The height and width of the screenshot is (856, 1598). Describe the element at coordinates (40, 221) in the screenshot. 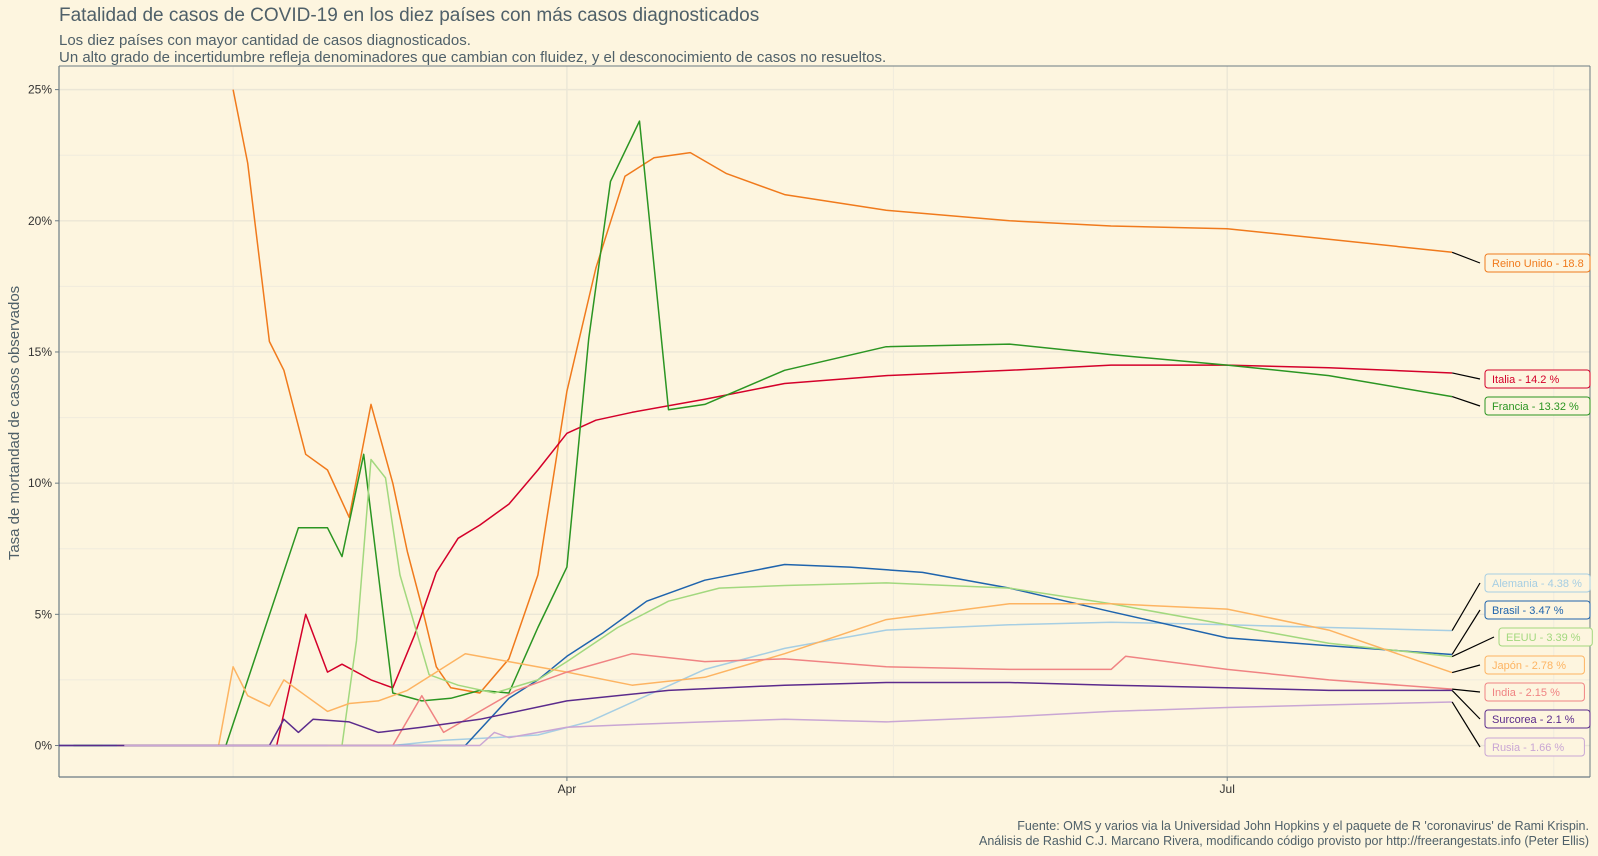

I see `y-tick-label: 20%` at that location.